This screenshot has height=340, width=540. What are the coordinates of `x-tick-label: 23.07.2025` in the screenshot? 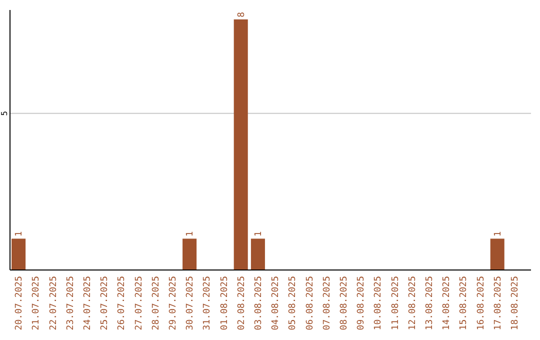 It's located at (71, 303).